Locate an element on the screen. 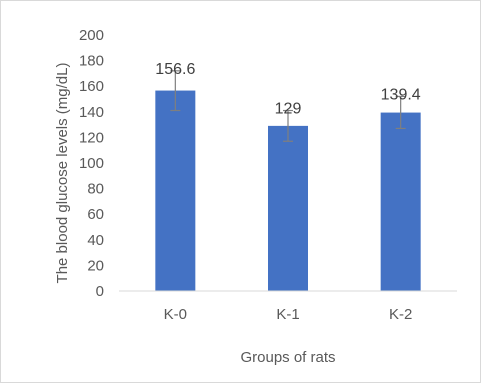 Image resolution: width=481 pixels, height=387 pixels. y-tick-label: 200 is located at coordinates (91, 35).